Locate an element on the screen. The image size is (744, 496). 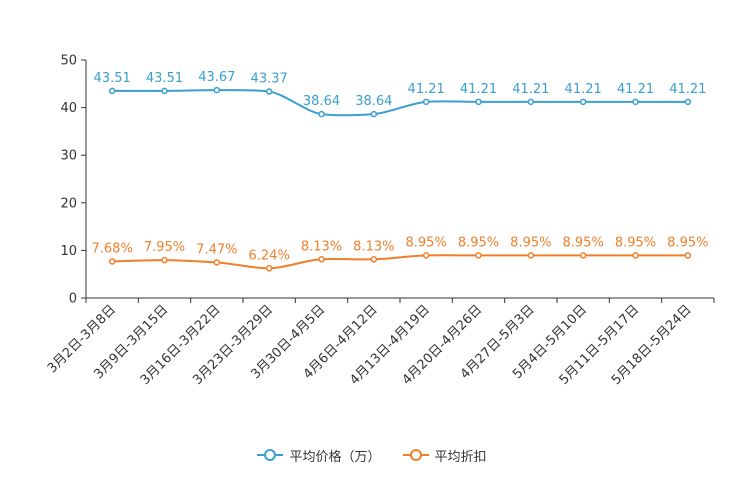
legend-discount-label: 平均折扣 is located at coordinates (460, 457).